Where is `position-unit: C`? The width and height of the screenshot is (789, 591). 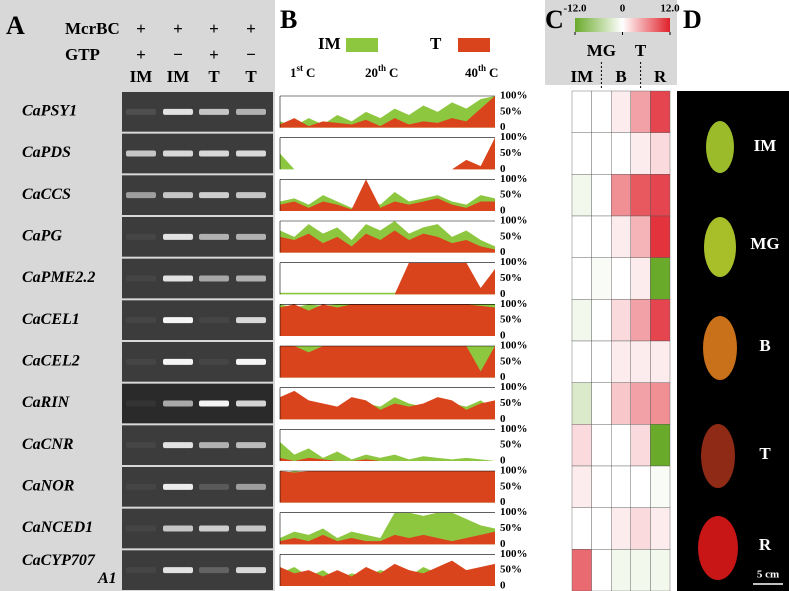
position-unit: C is located at coordinates (393, 72).